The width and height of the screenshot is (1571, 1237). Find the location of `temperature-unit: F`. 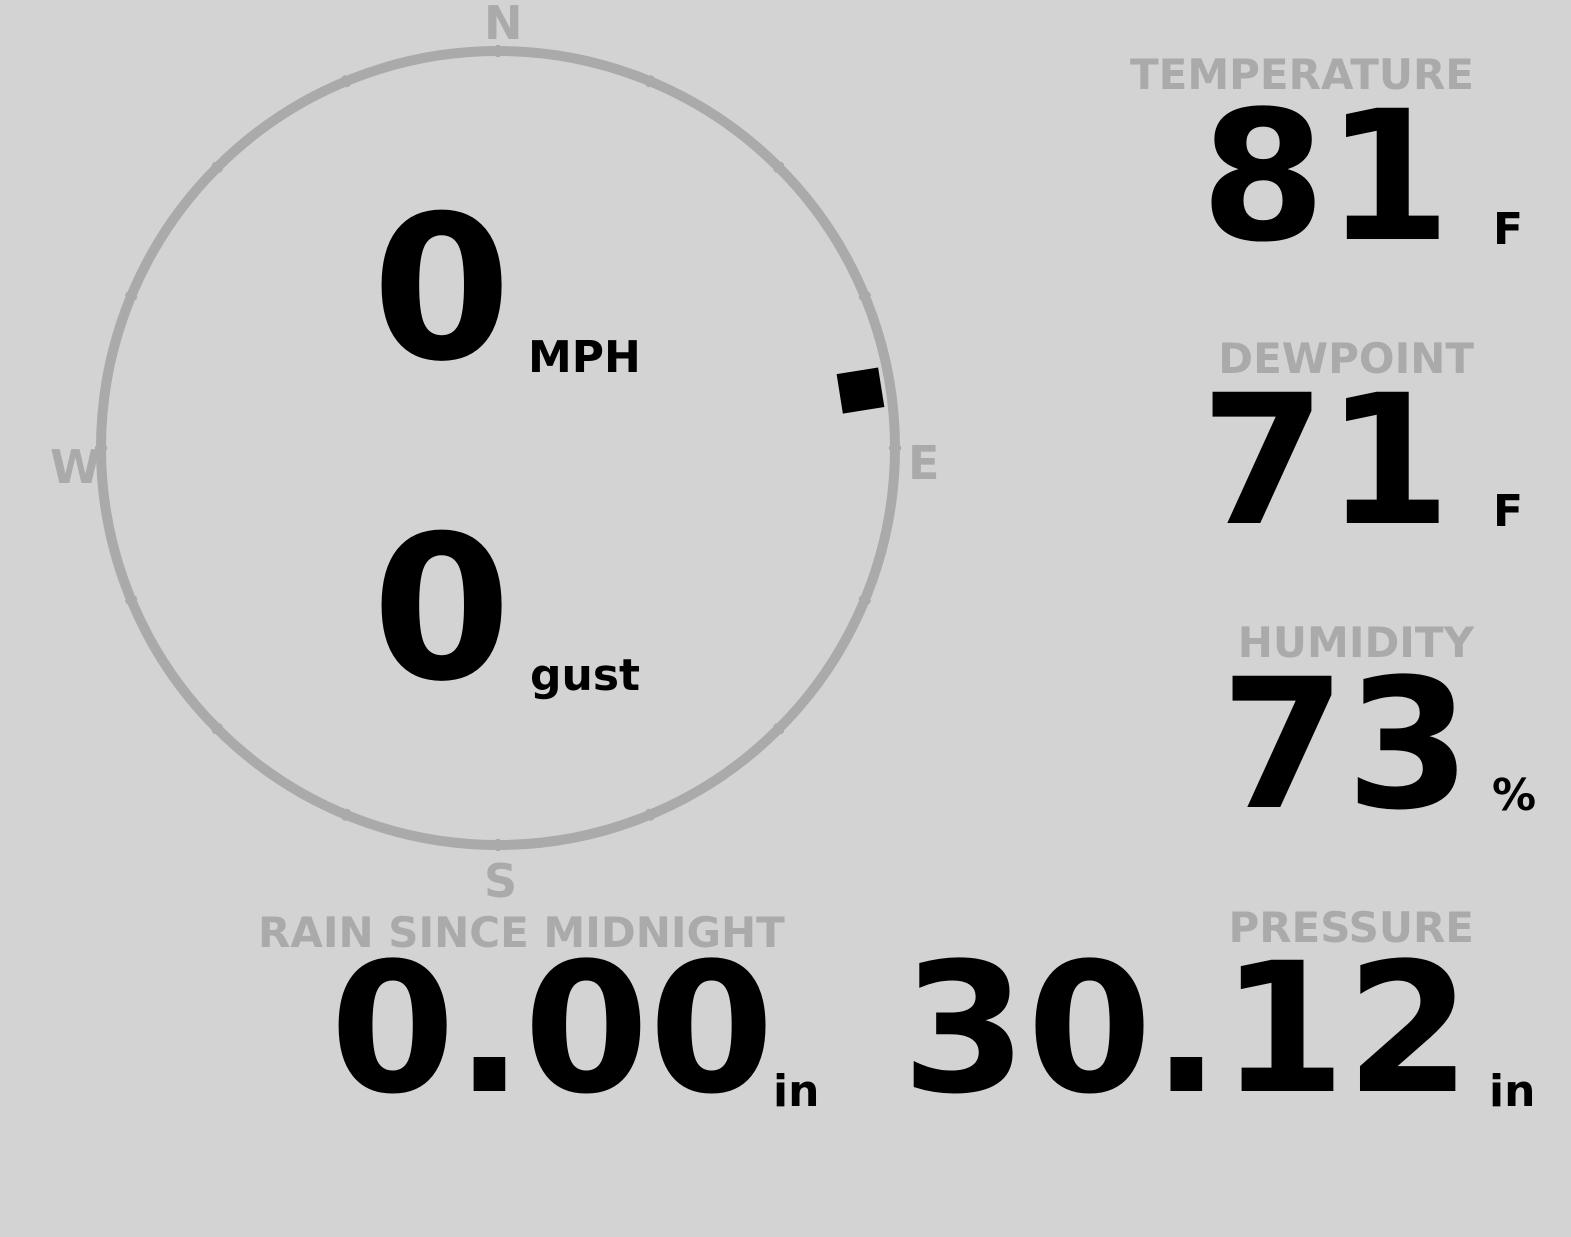

temperature-unit: F is located at coordinates (1508, 229).